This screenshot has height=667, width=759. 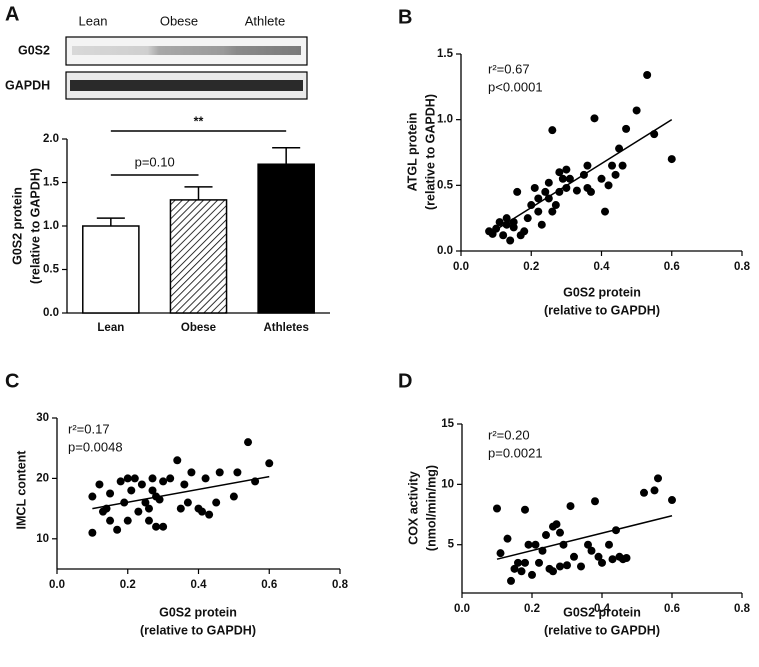 What do you see at coordinates (12, 381) in the screenshot?
I see `panel-label: C` at bounding box center [12, 381].